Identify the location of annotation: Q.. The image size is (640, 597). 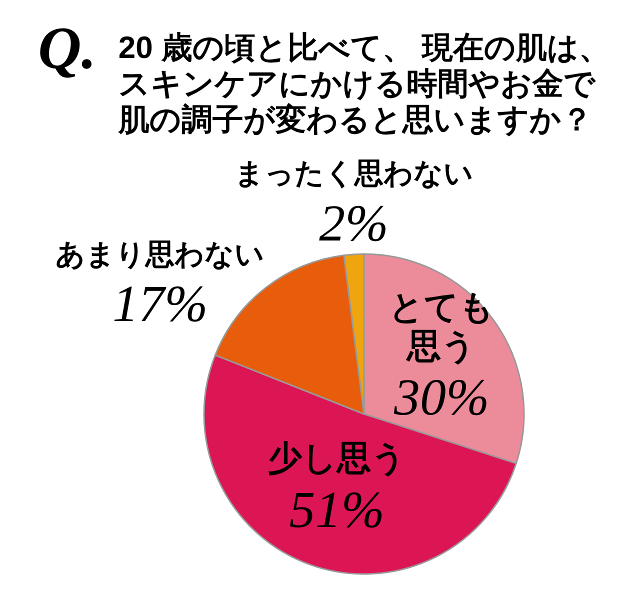
(67, 48).